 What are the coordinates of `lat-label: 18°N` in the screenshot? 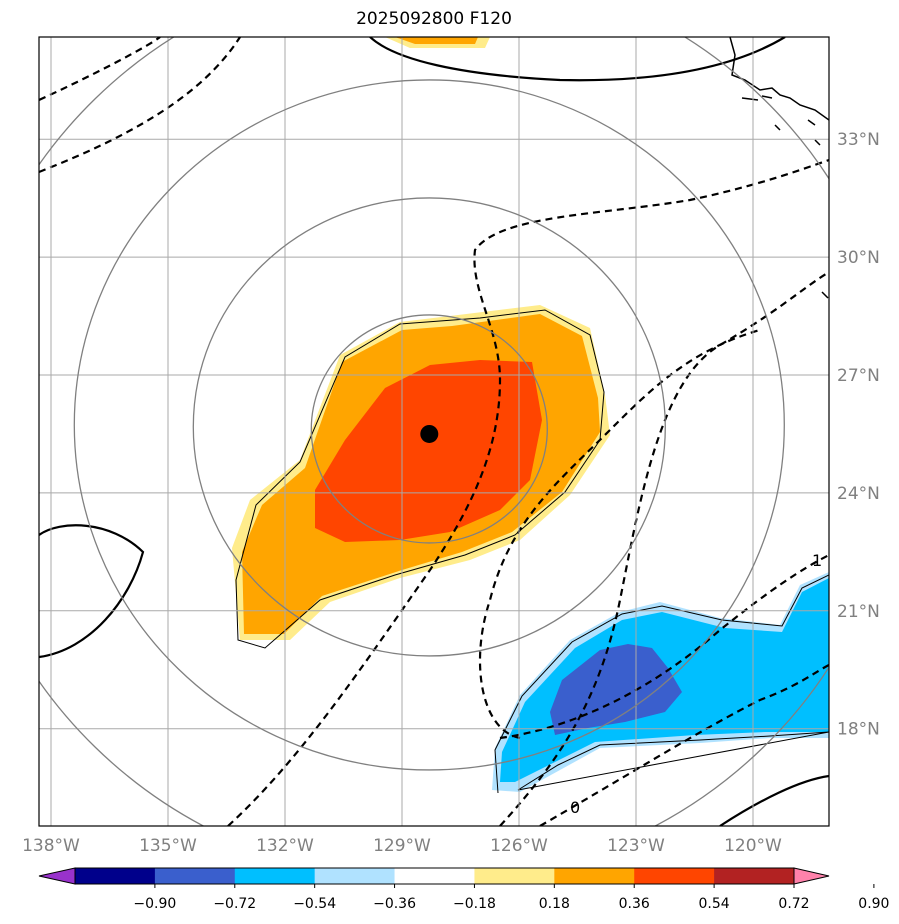 It's located at (858, 730).